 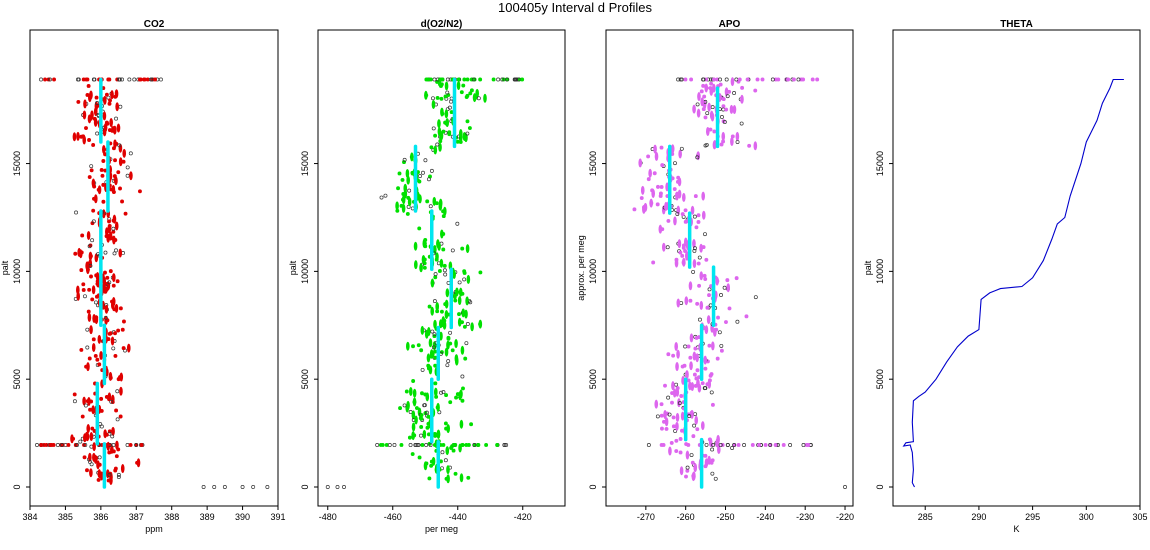 What do you see at coordinates (65, 517) in the screenshot?
I see `panel-1-xtick-label: 385` at bounding box center [65, 517].